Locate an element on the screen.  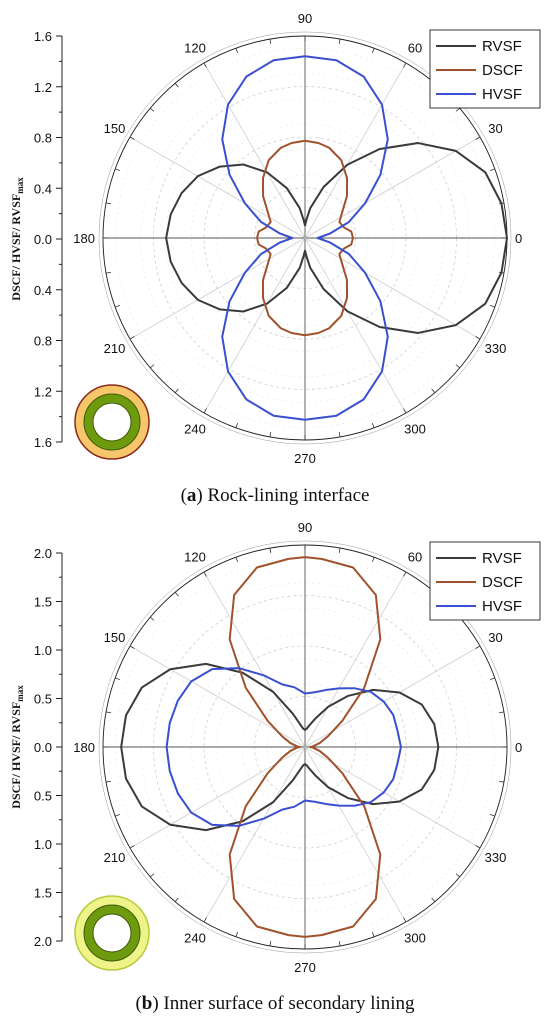
tunnel-section-inset is located at coordinates (112, 933).